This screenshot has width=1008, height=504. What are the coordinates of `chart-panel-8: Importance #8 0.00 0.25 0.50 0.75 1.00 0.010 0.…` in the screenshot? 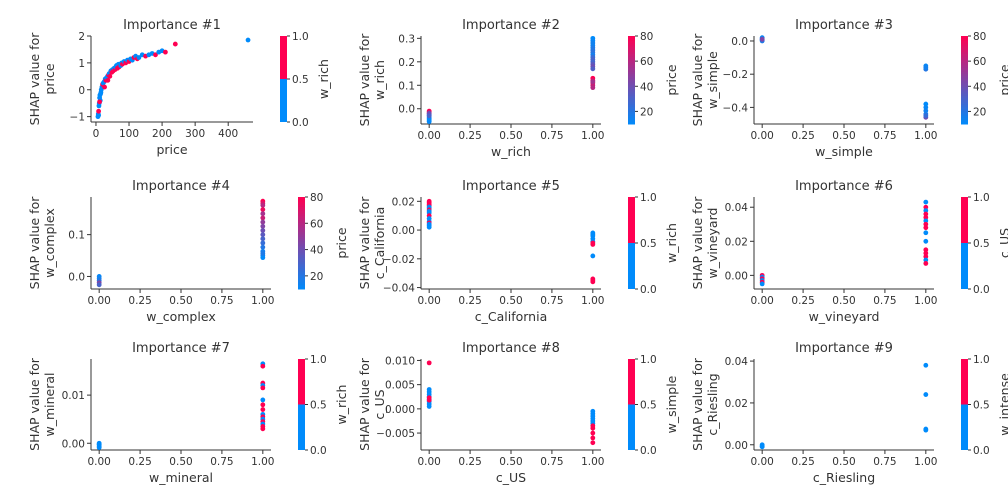 It's located at (518, 413).